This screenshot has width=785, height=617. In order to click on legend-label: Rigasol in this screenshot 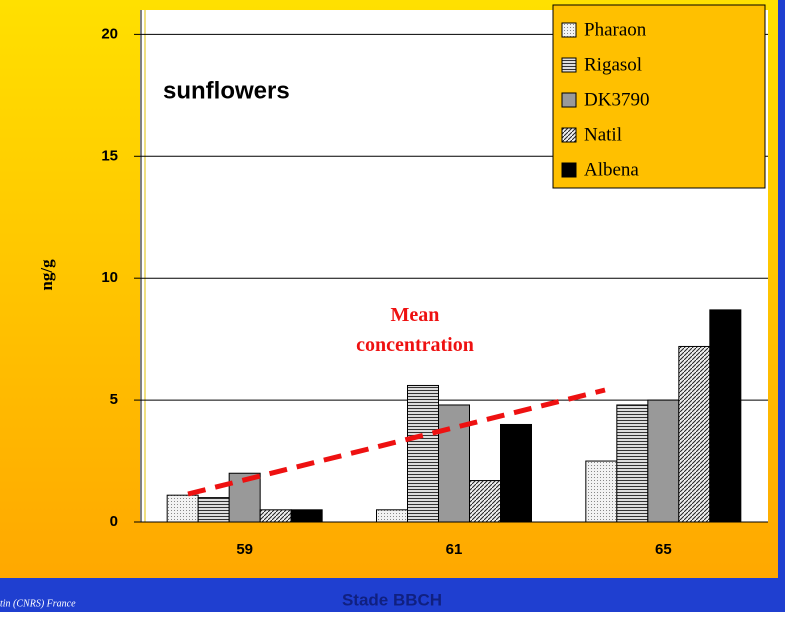, I will do `click(613, 64)`.